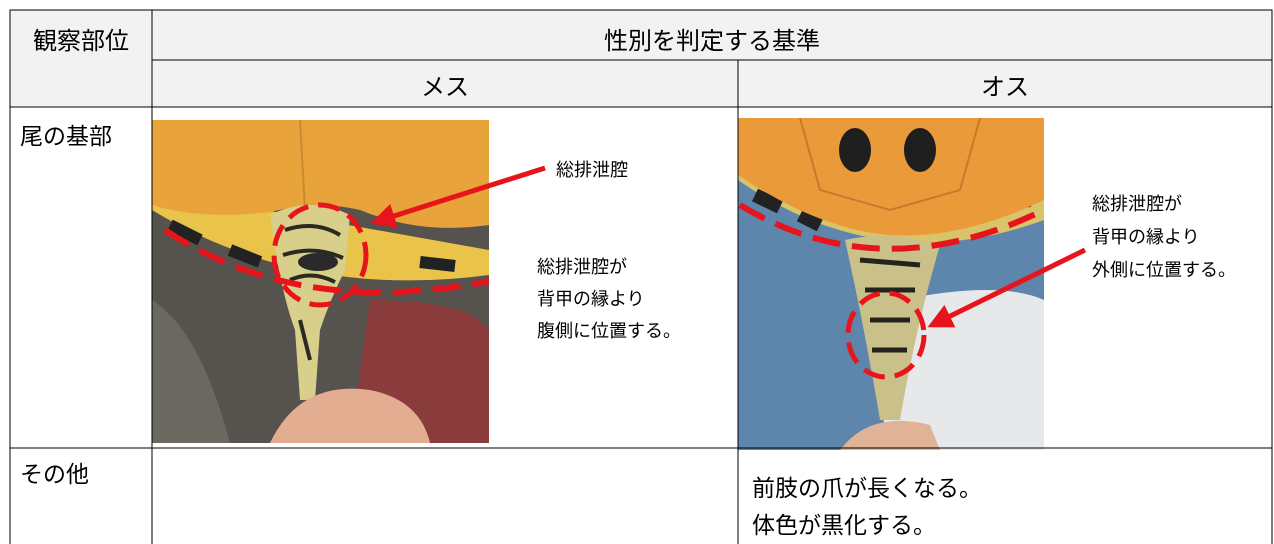 This screenshot has height=544, width=1274. What do you see at coordinates (592, 170) in the screenshot?
I see `pointer-label: 総排泄腔` at bounding box center [592, 170].